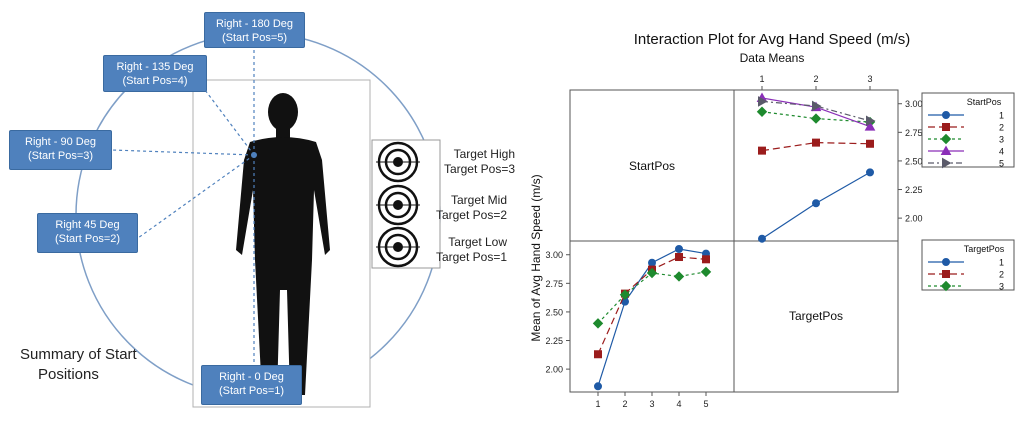  What do you see at coordinates (1001, 128) in the screenshot?
I see `startpos-legend-label-2: 2` at bounding box center [1001, 128].